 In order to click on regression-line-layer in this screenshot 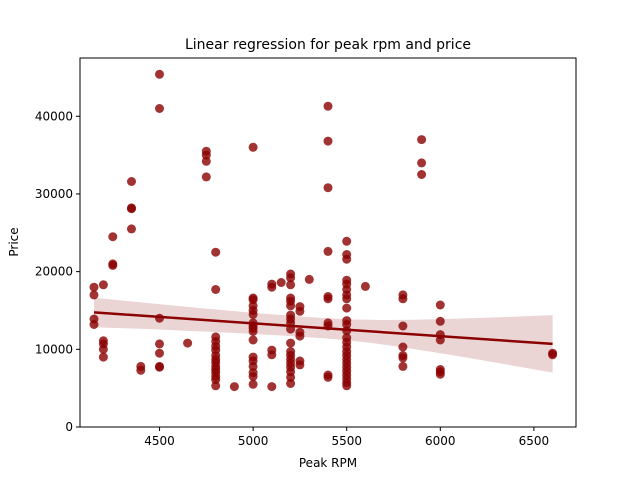, I will do `click(323, 328)`.